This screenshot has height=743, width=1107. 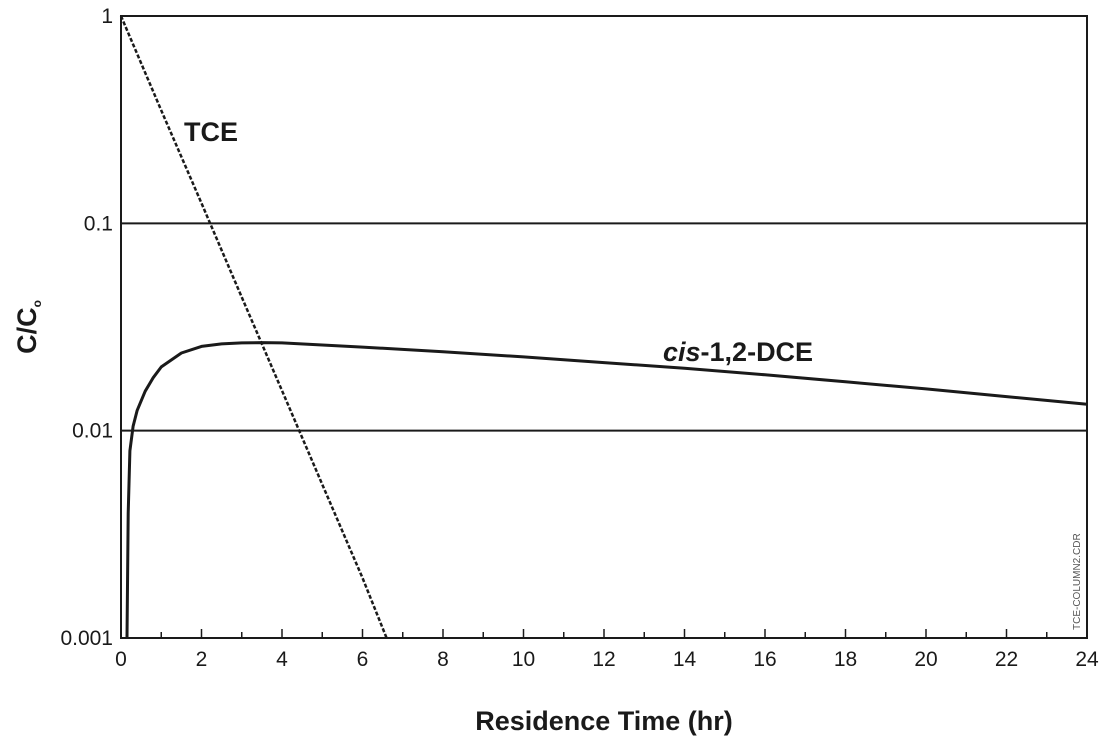 I want to click on y-tick-label: 0.001, so click(x=86, y=638).